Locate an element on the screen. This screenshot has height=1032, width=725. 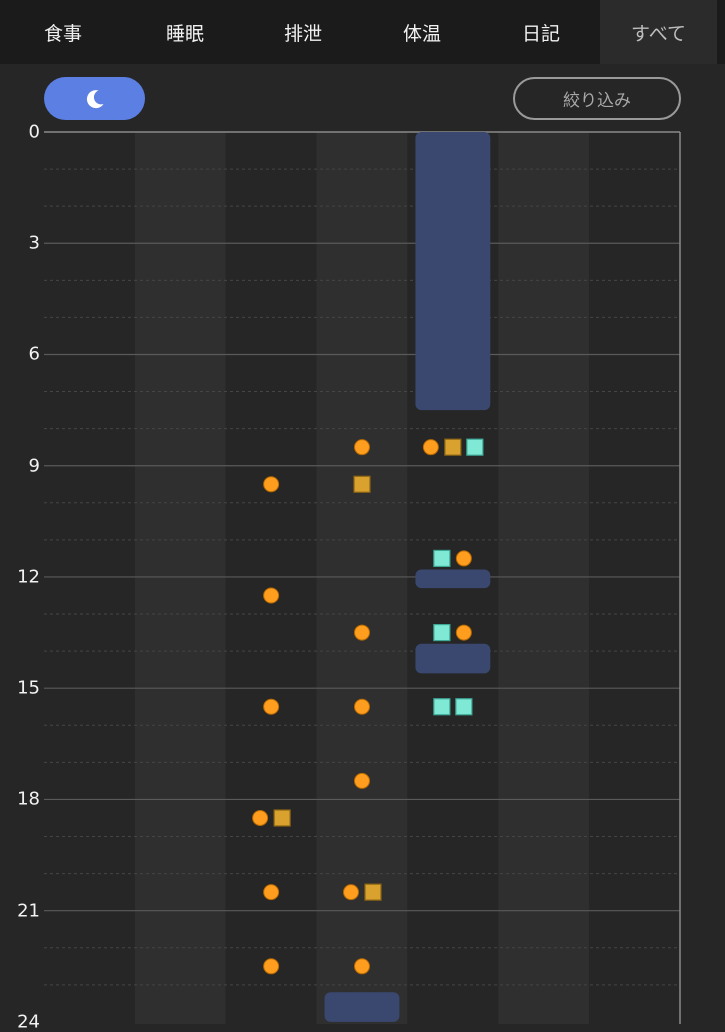
tab-sleep: 睡眠 is located at coordinates (184, 33).